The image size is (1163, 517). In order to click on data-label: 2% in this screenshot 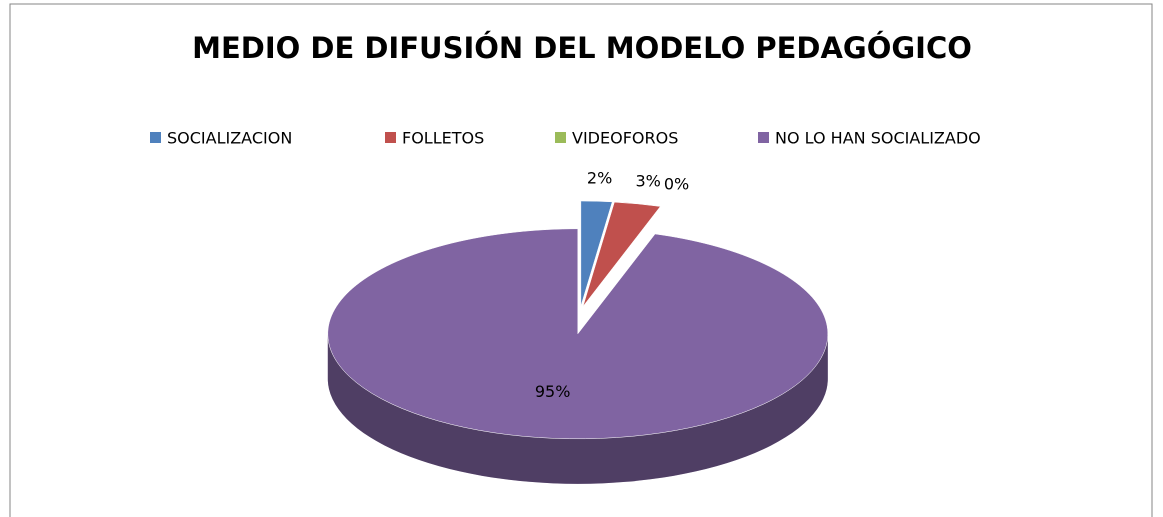, I will do `click(599, 178)`.